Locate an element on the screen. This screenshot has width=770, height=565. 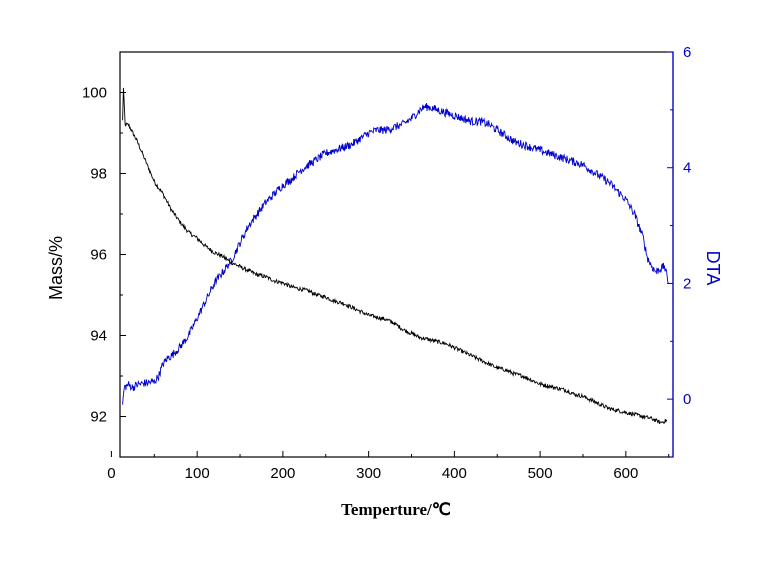
x-tick-label: 500 is located at coordinates (540, 473).